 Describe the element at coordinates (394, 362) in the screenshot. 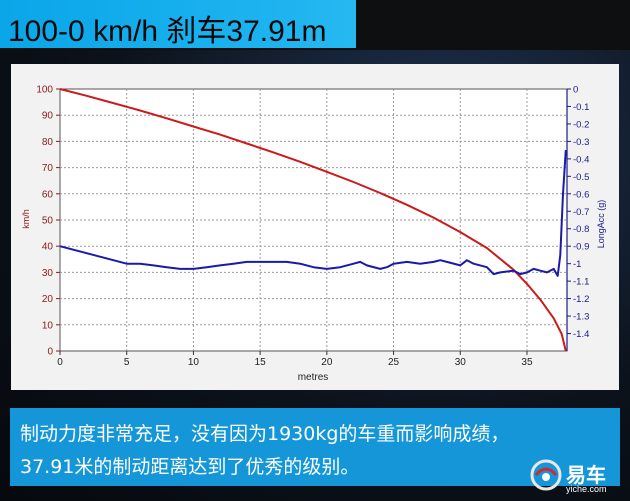

I see `x-tick-label: 25` at that location.